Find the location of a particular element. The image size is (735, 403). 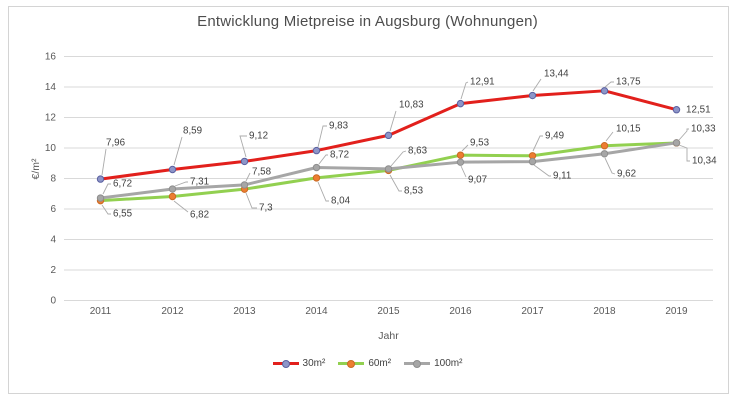

data-label-30m²: 12,51 is located at coordinates (698, 110).